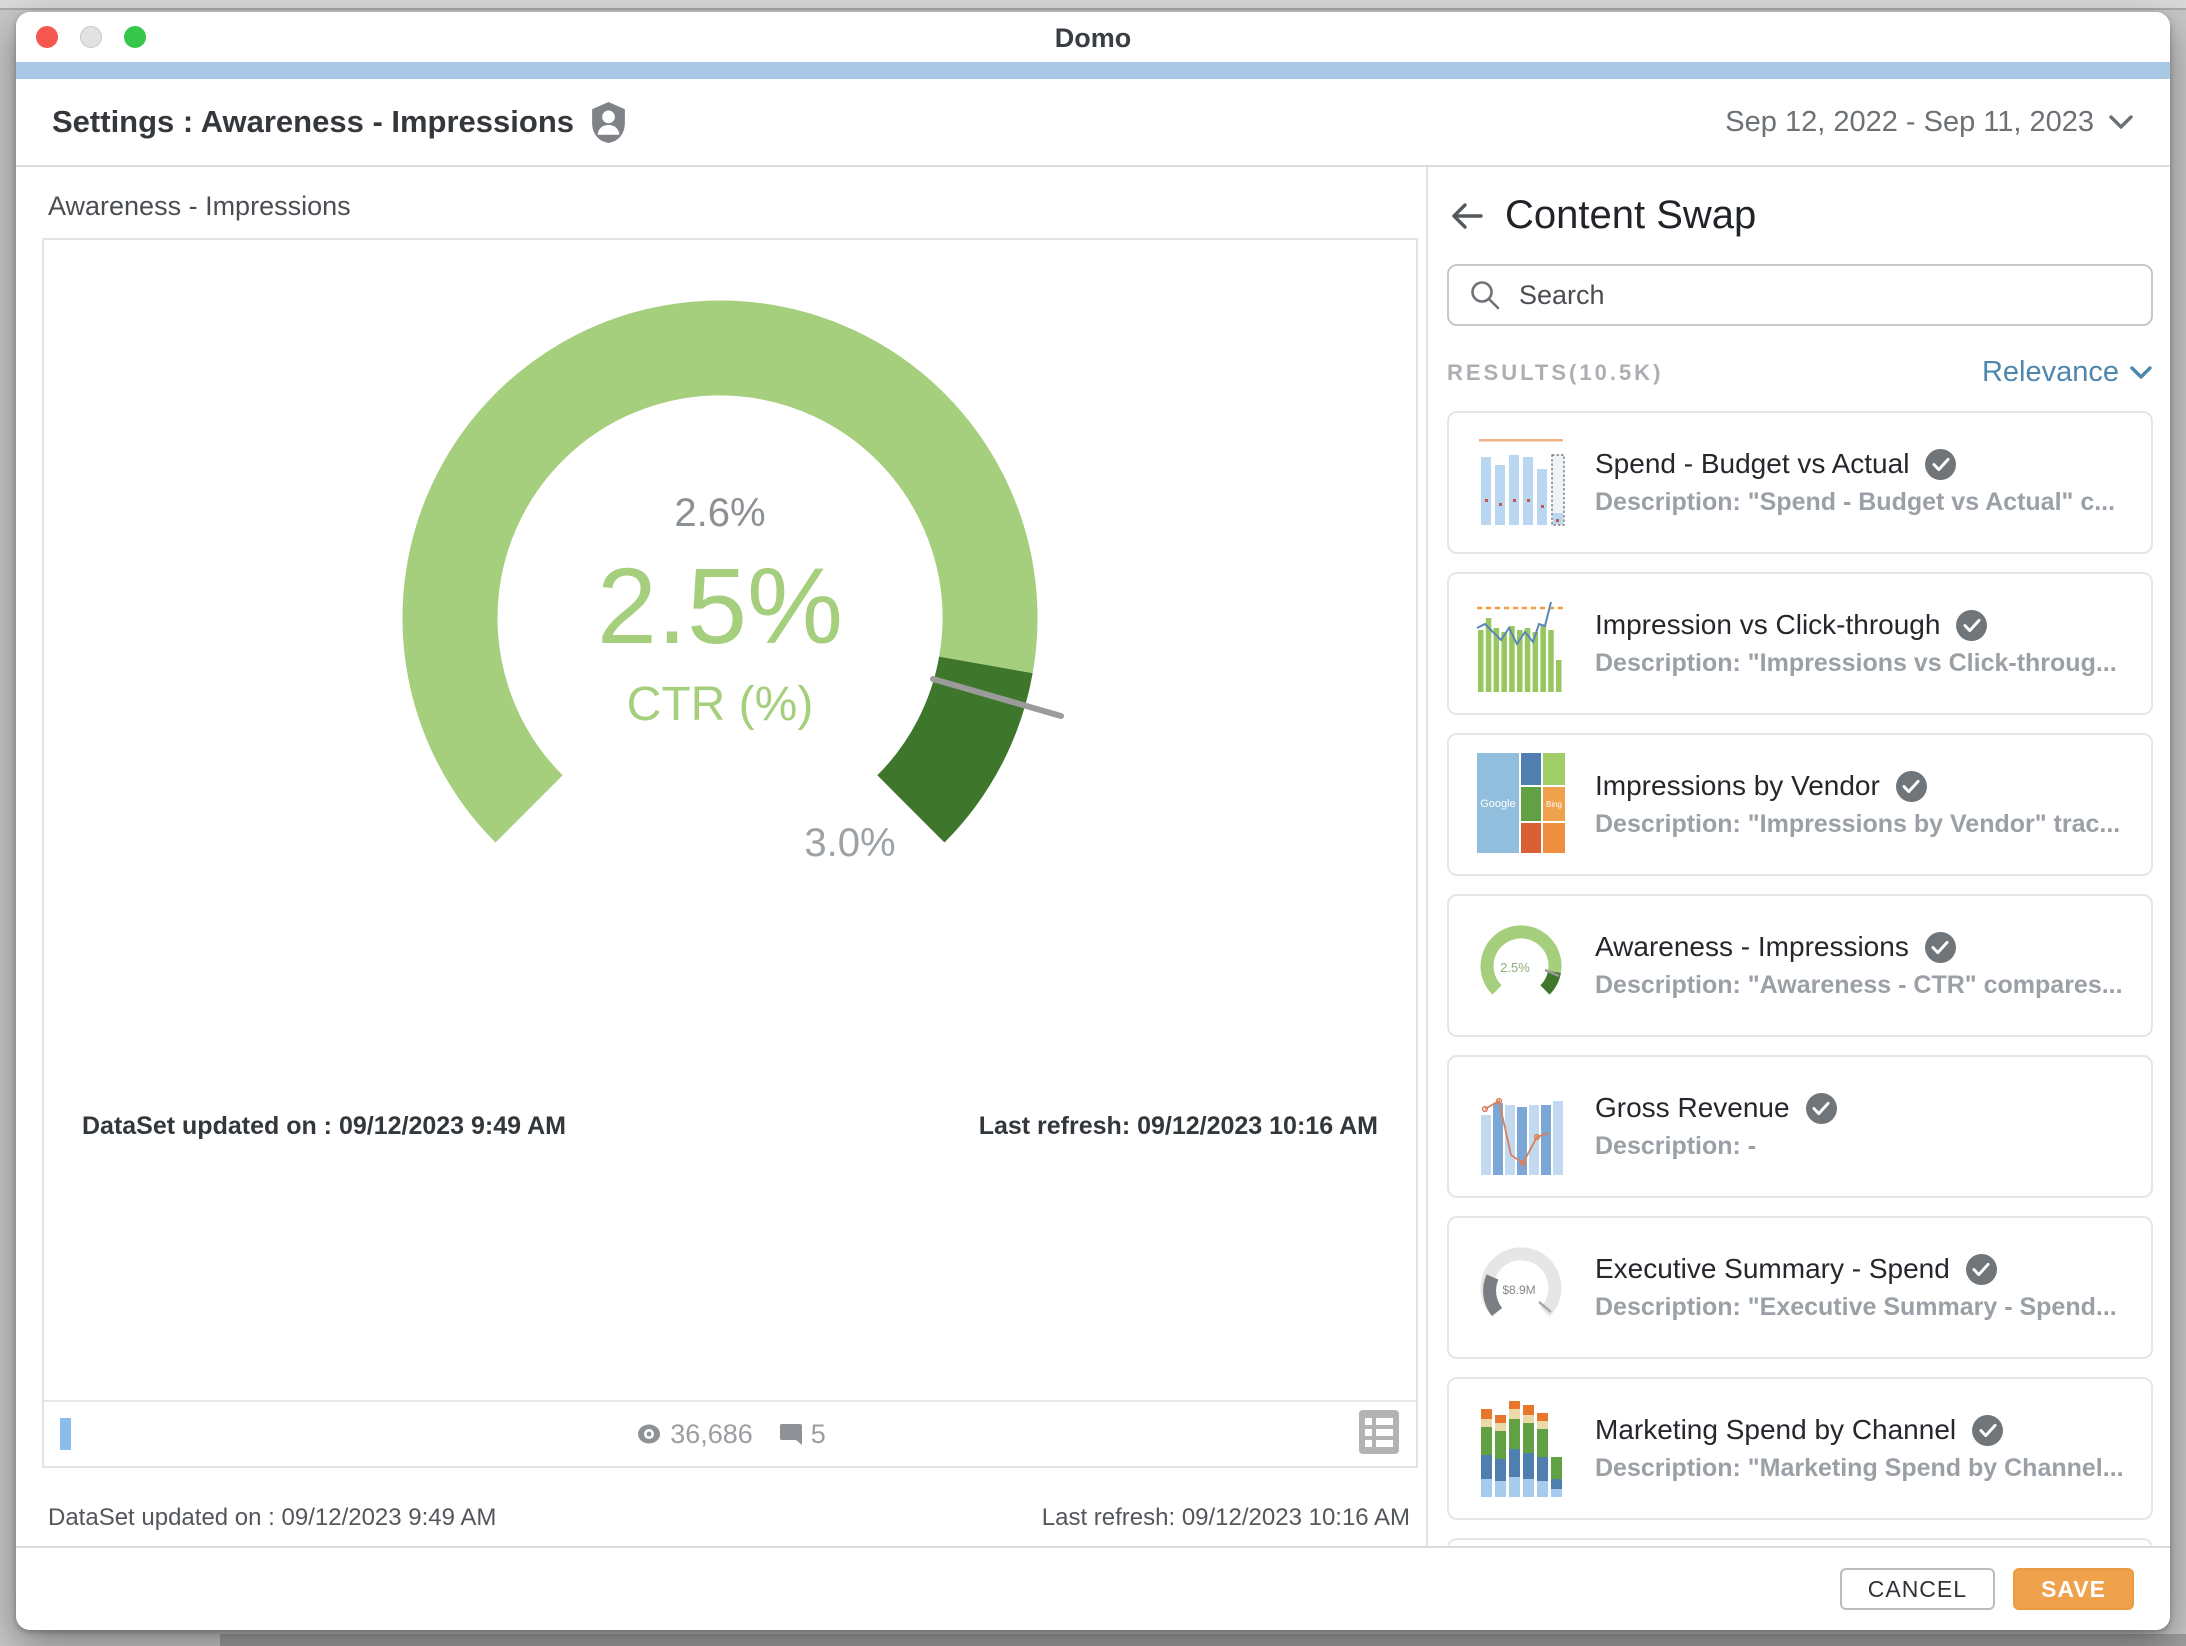 The width and height of the screenshot is (2186, 1646). What do you see at coordinates (997, 697) in the screenshot?
I see `gauge-needle` at bounding box center [997, 697].